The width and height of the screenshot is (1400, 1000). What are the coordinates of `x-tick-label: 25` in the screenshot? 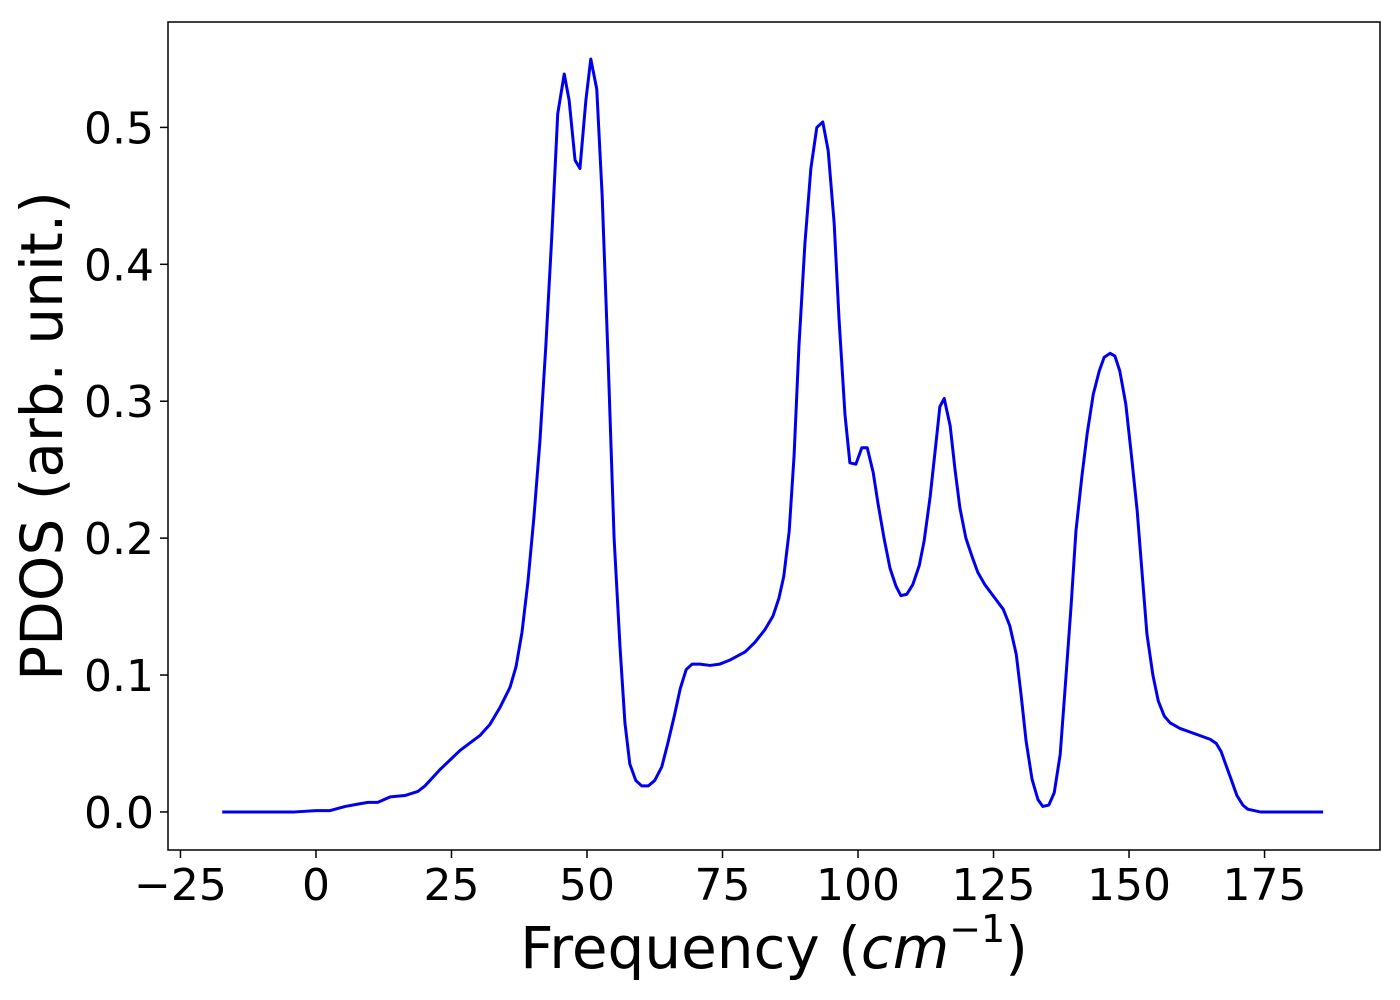 It's located at (451, 885).